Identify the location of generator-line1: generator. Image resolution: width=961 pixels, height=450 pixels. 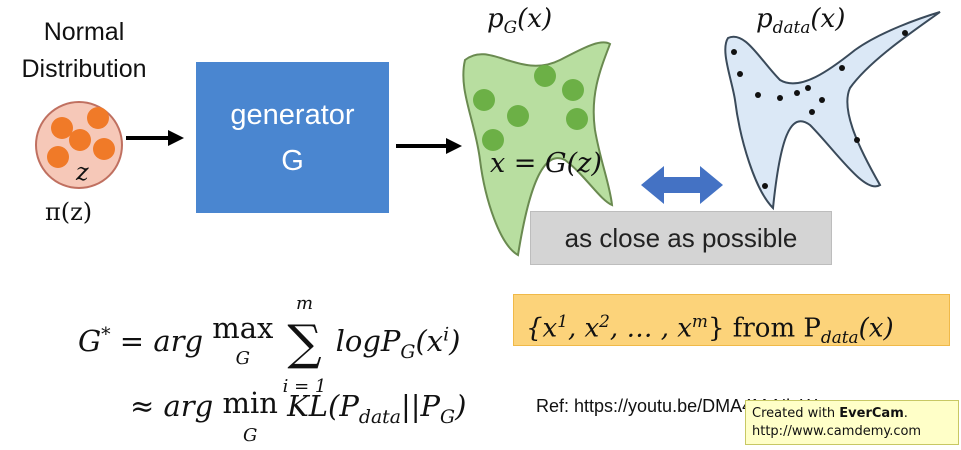
(292, 114).